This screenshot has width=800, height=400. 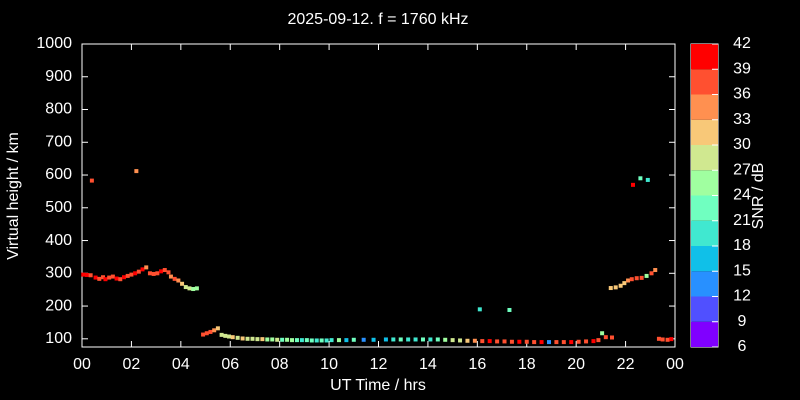 I want to click on x-tick-label: 02, so click(x=132, y=364).